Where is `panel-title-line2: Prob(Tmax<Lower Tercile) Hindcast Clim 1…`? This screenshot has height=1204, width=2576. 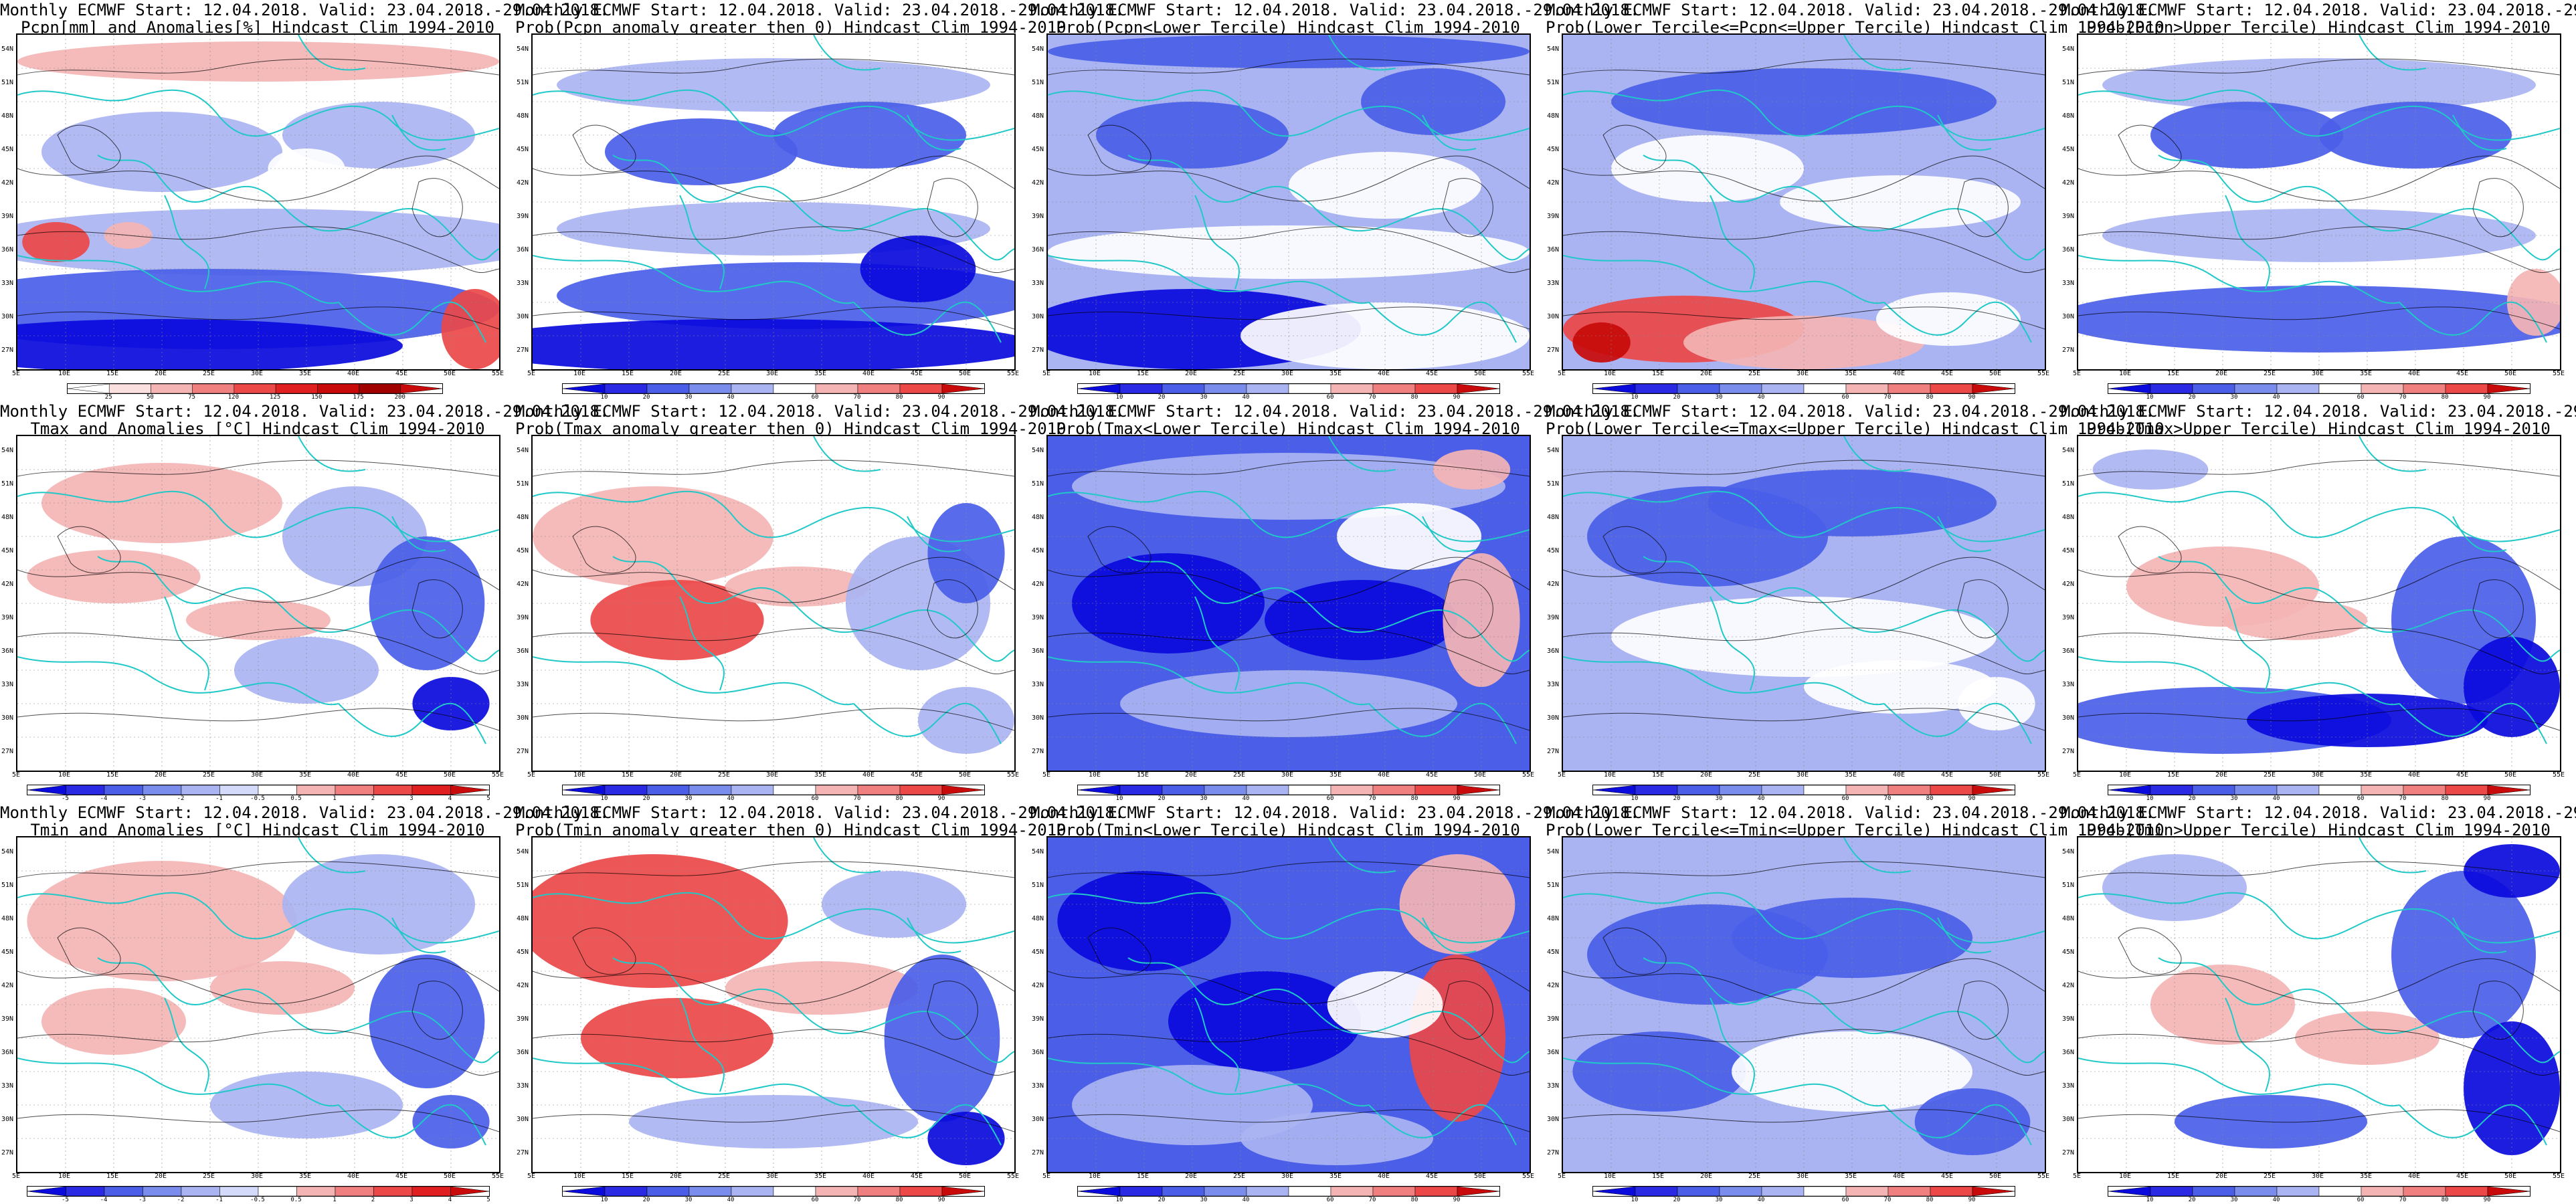 panel-title-line2: Prob(Tmax<Lower Tercile) Hindcast Clim 1… is located at coordinates (1288, 428).